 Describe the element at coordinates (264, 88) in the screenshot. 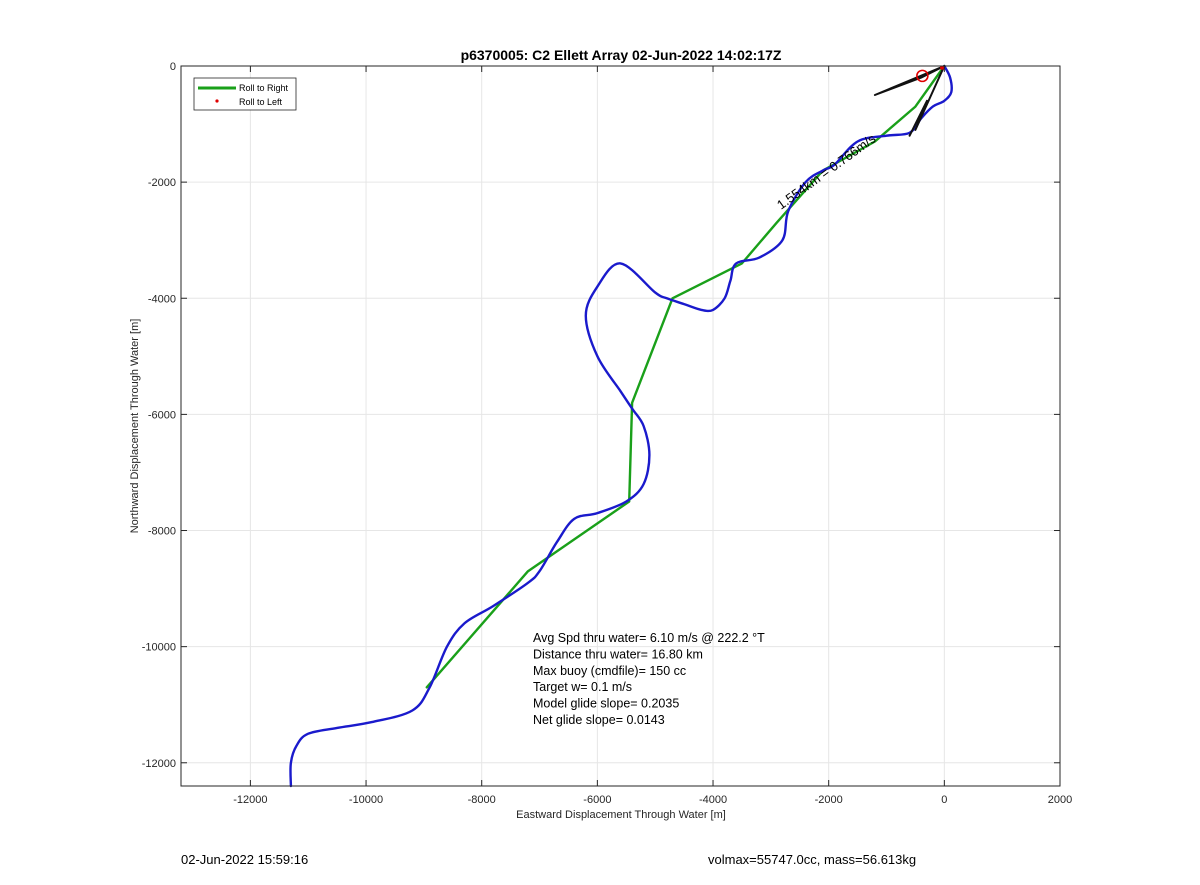

I see `legend-label-roll-right: Roll to Right` at that location.